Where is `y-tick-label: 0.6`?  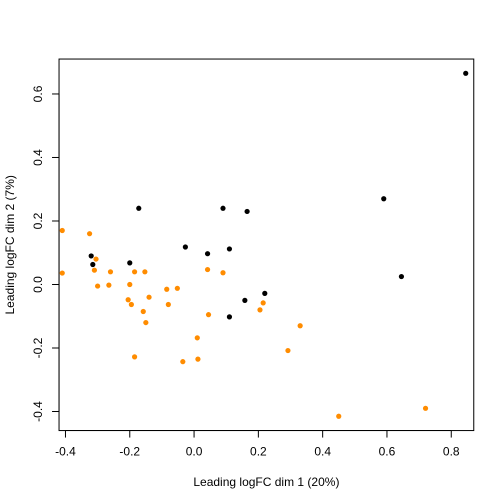 y-tick-label: 0.6 is located at coordinates (38, 93).